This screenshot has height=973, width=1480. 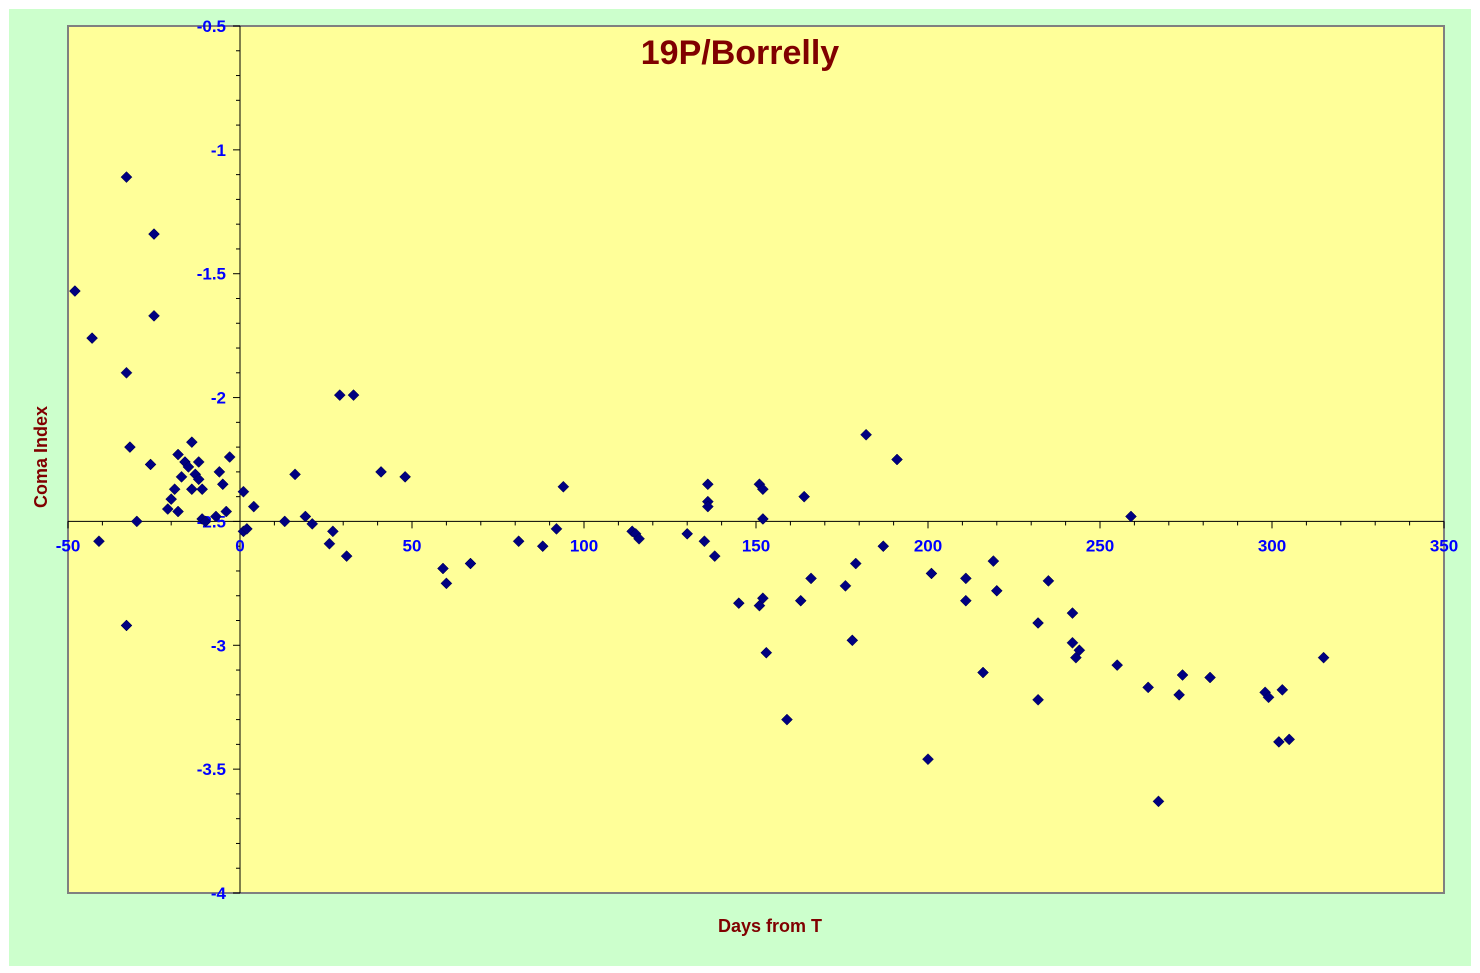 What do you see at coordinates (928, 545) in the screenshot?
I see `x-tick-label: 200` at bounding box center [928, 545].